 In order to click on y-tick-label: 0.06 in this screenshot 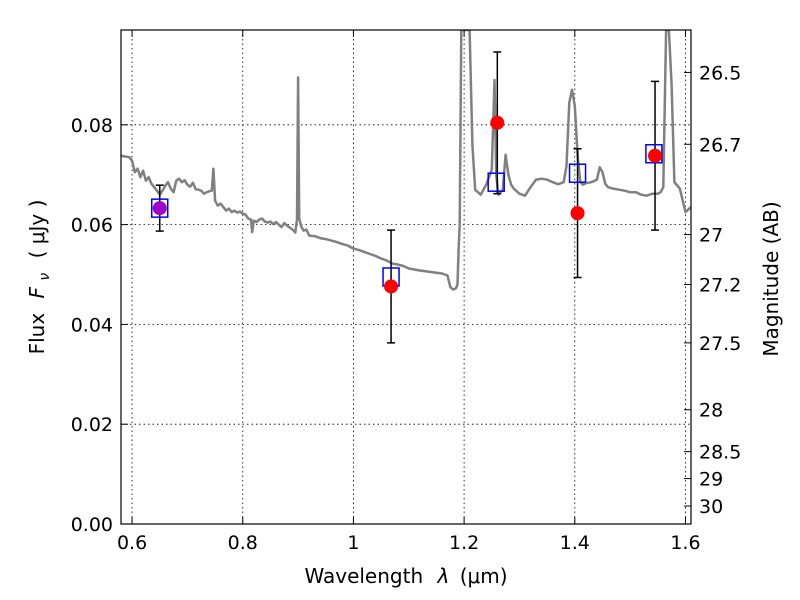, I will do `click(92, 226)`.